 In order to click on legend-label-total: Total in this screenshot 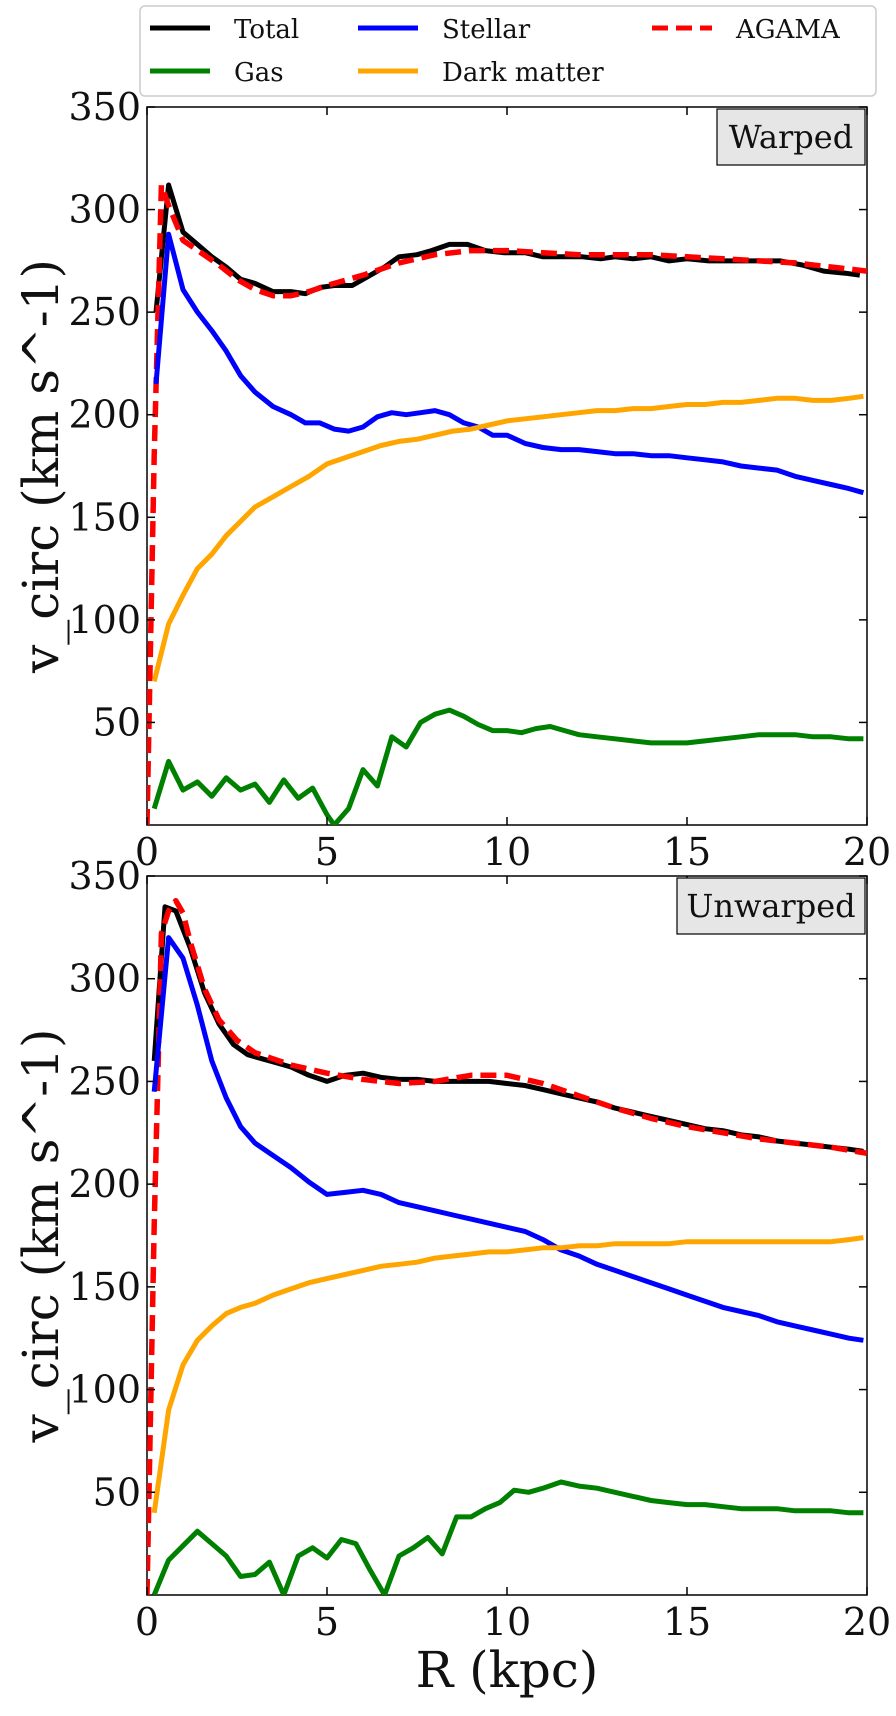, I will do `click(266, 30)`.